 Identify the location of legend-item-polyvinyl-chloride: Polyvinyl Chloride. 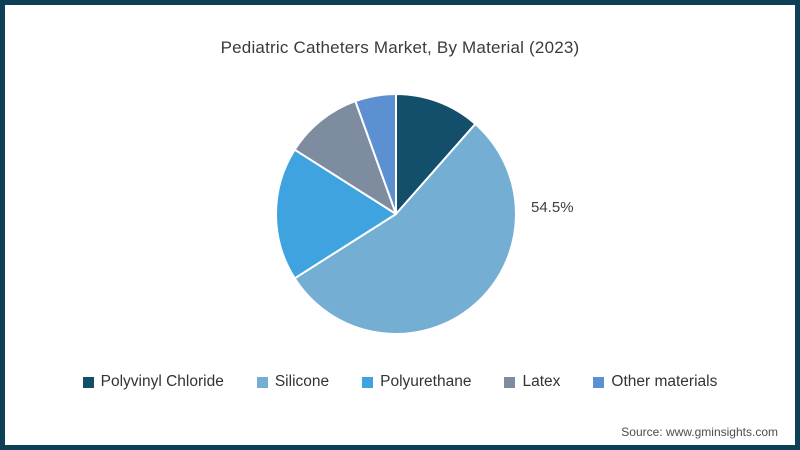
(153, 382).